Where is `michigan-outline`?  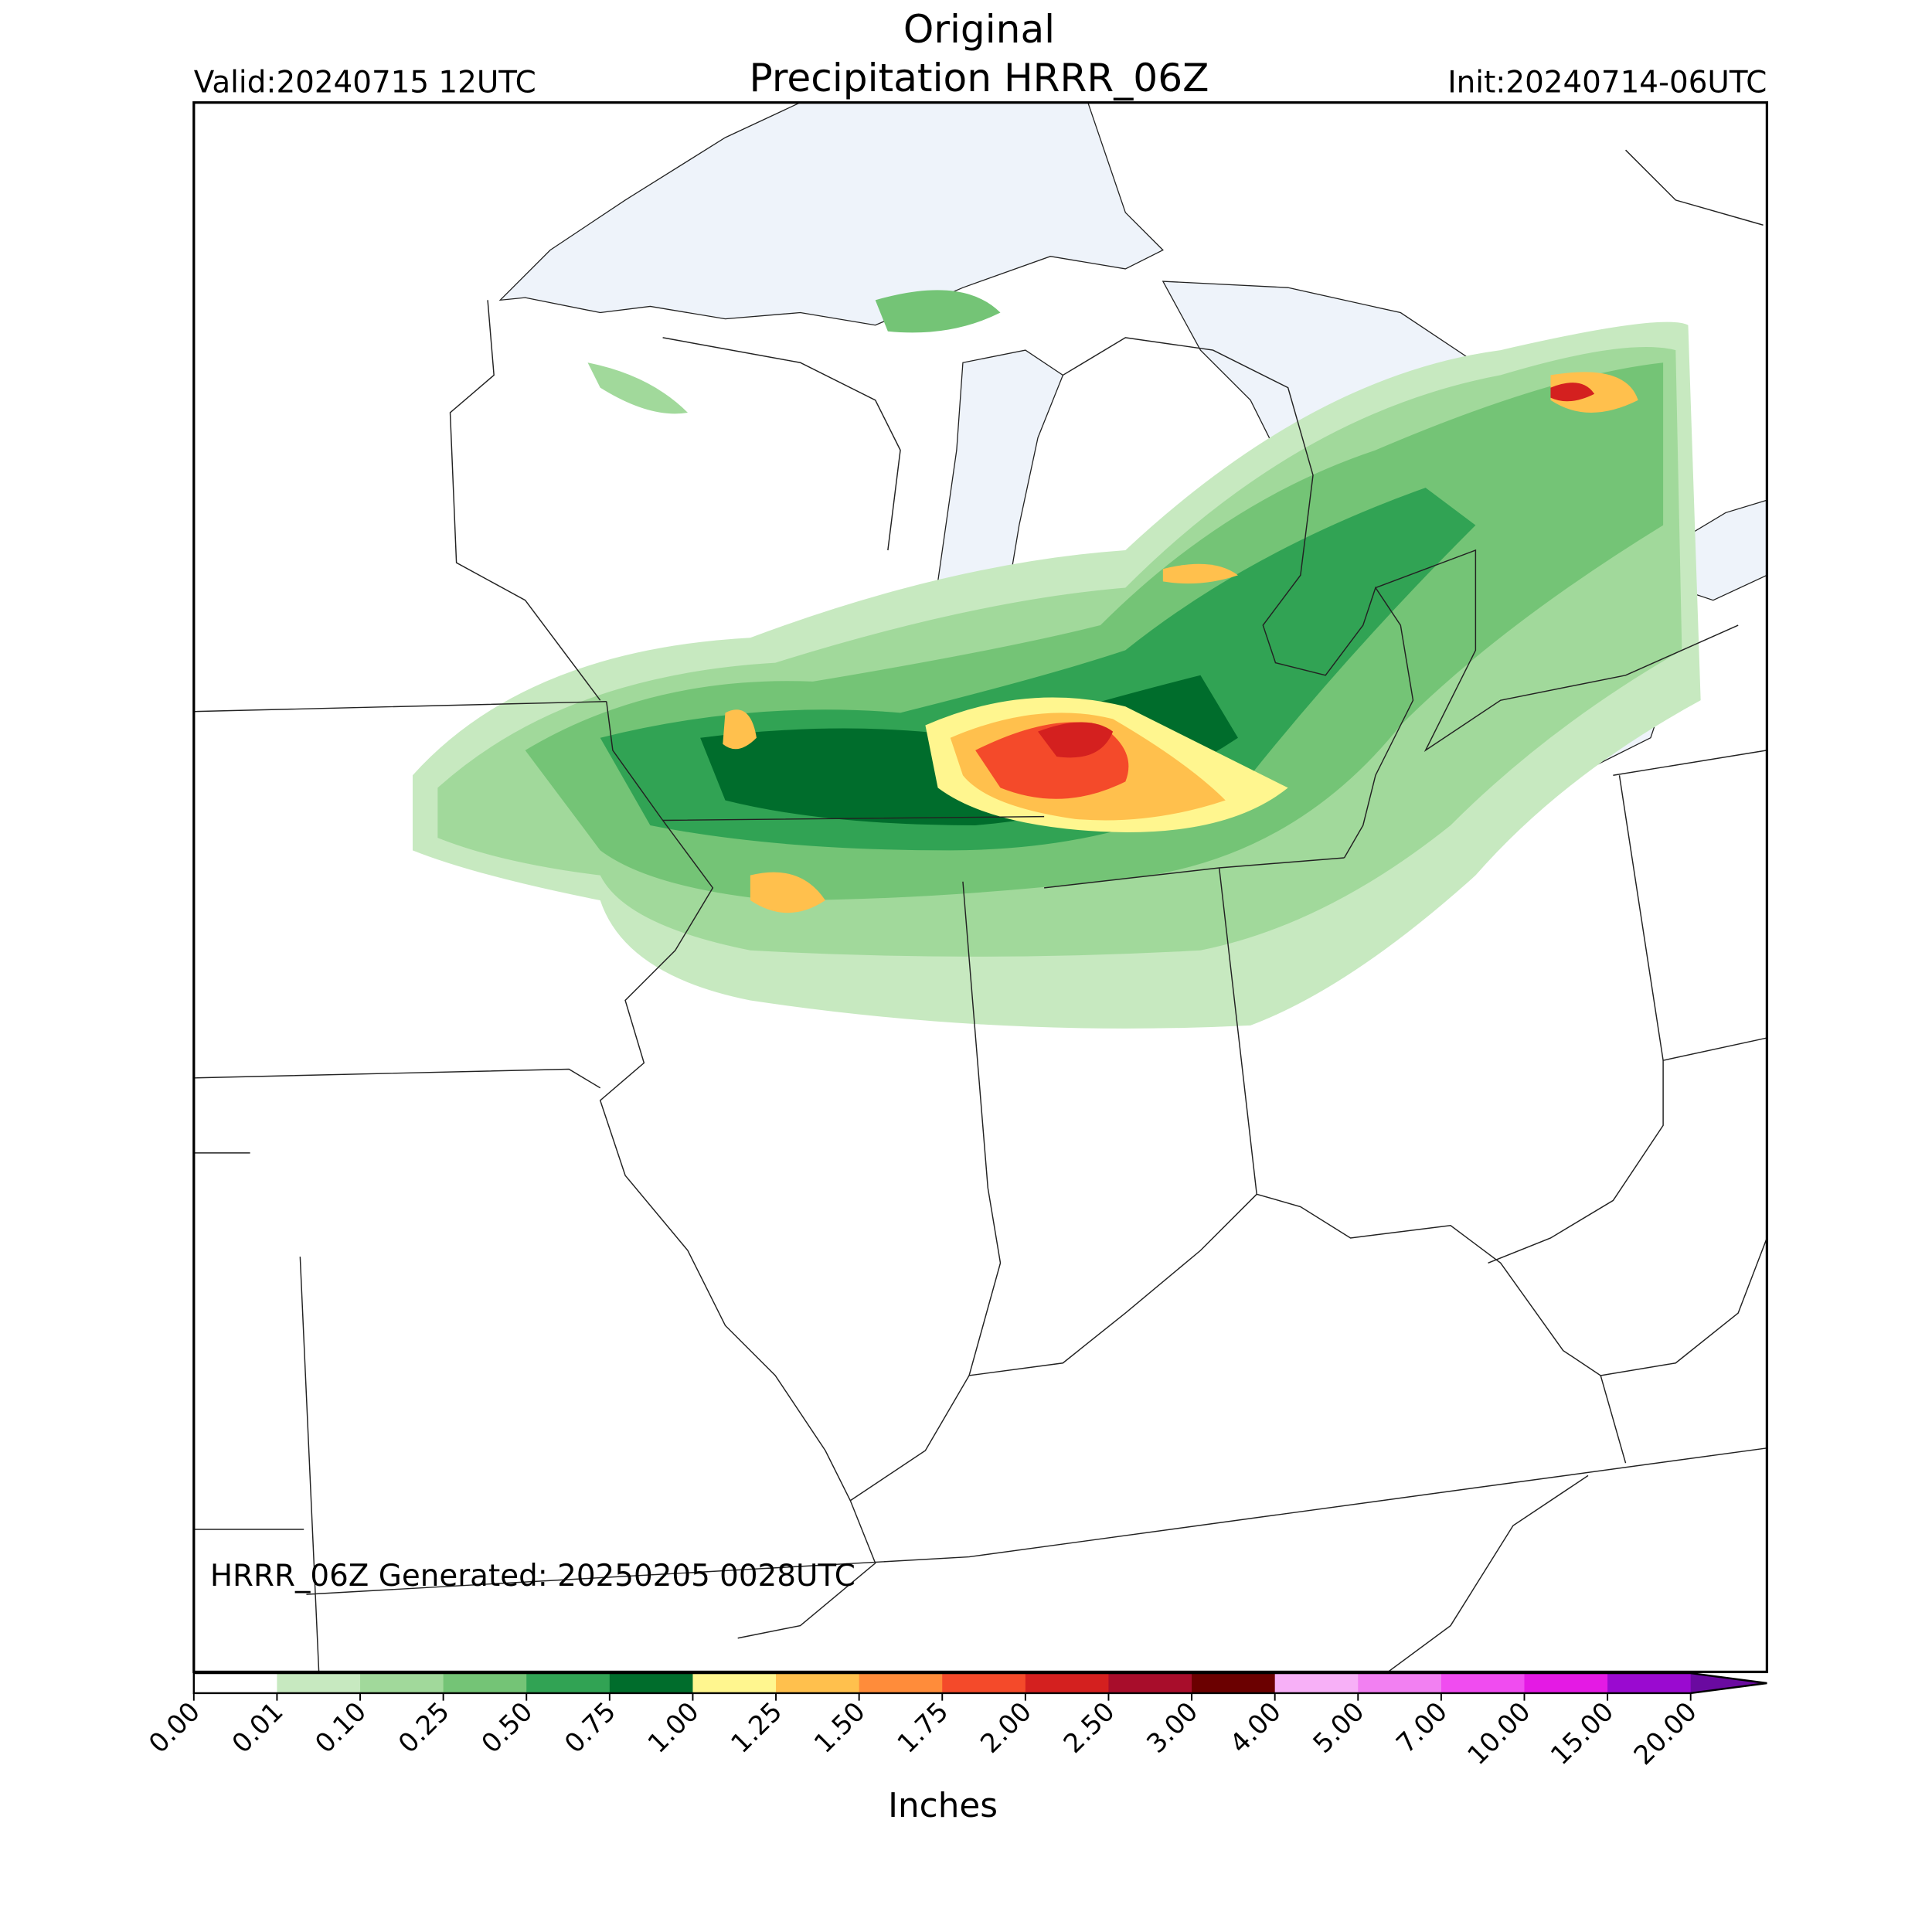 michigan-outline is located at coordinates (1239, 598).